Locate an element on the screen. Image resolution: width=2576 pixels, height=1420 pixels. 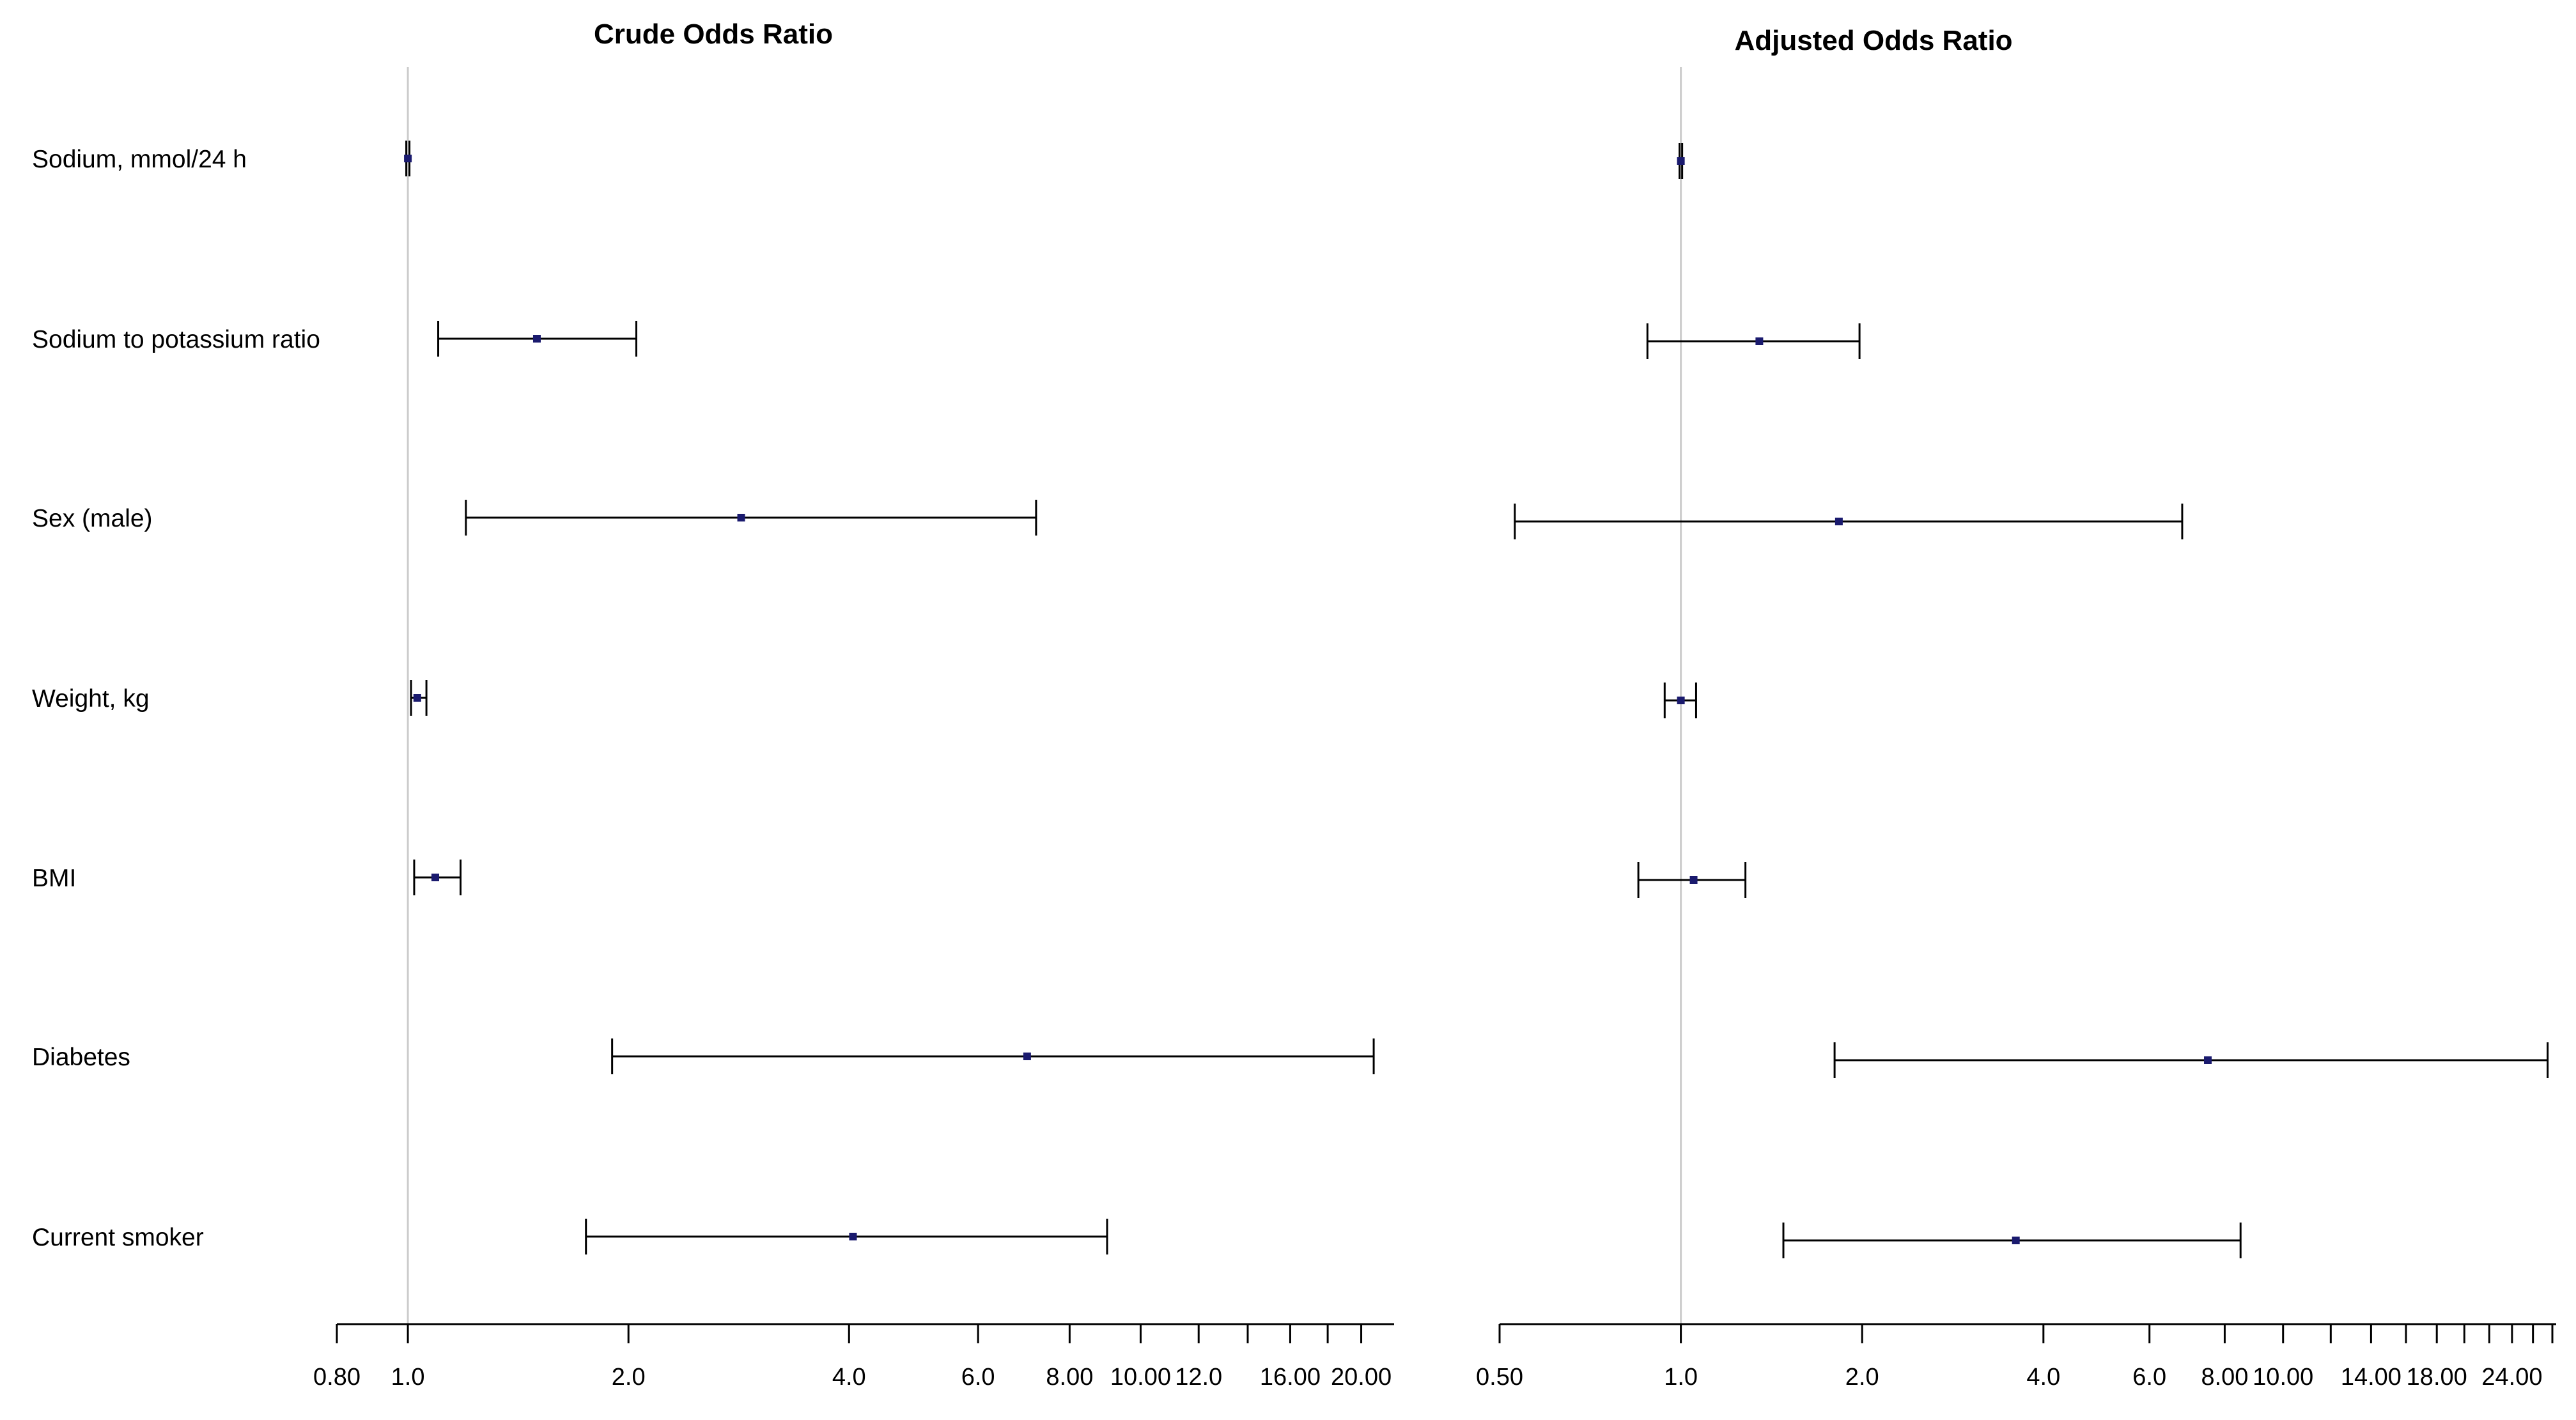
crude-ticks: 0.80 1.0 2.0 4.0 6.0 8.00 10.00 12.0 16.00 20.00 is located at coordinates (853, 1357).